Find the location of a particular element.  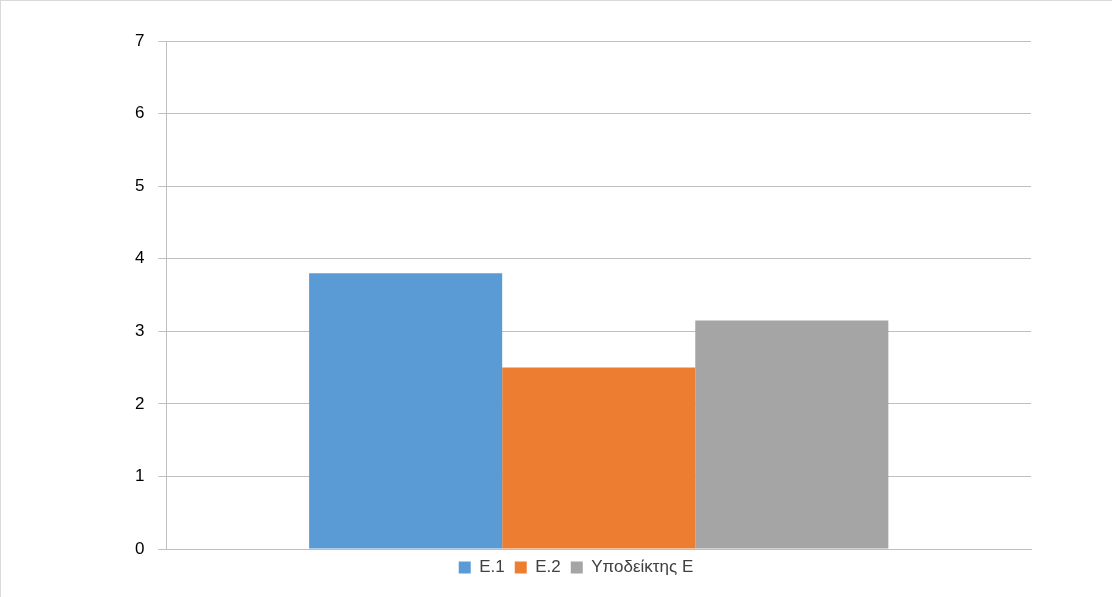

y-tick-label: 7 is located at coordinates (139, 40).